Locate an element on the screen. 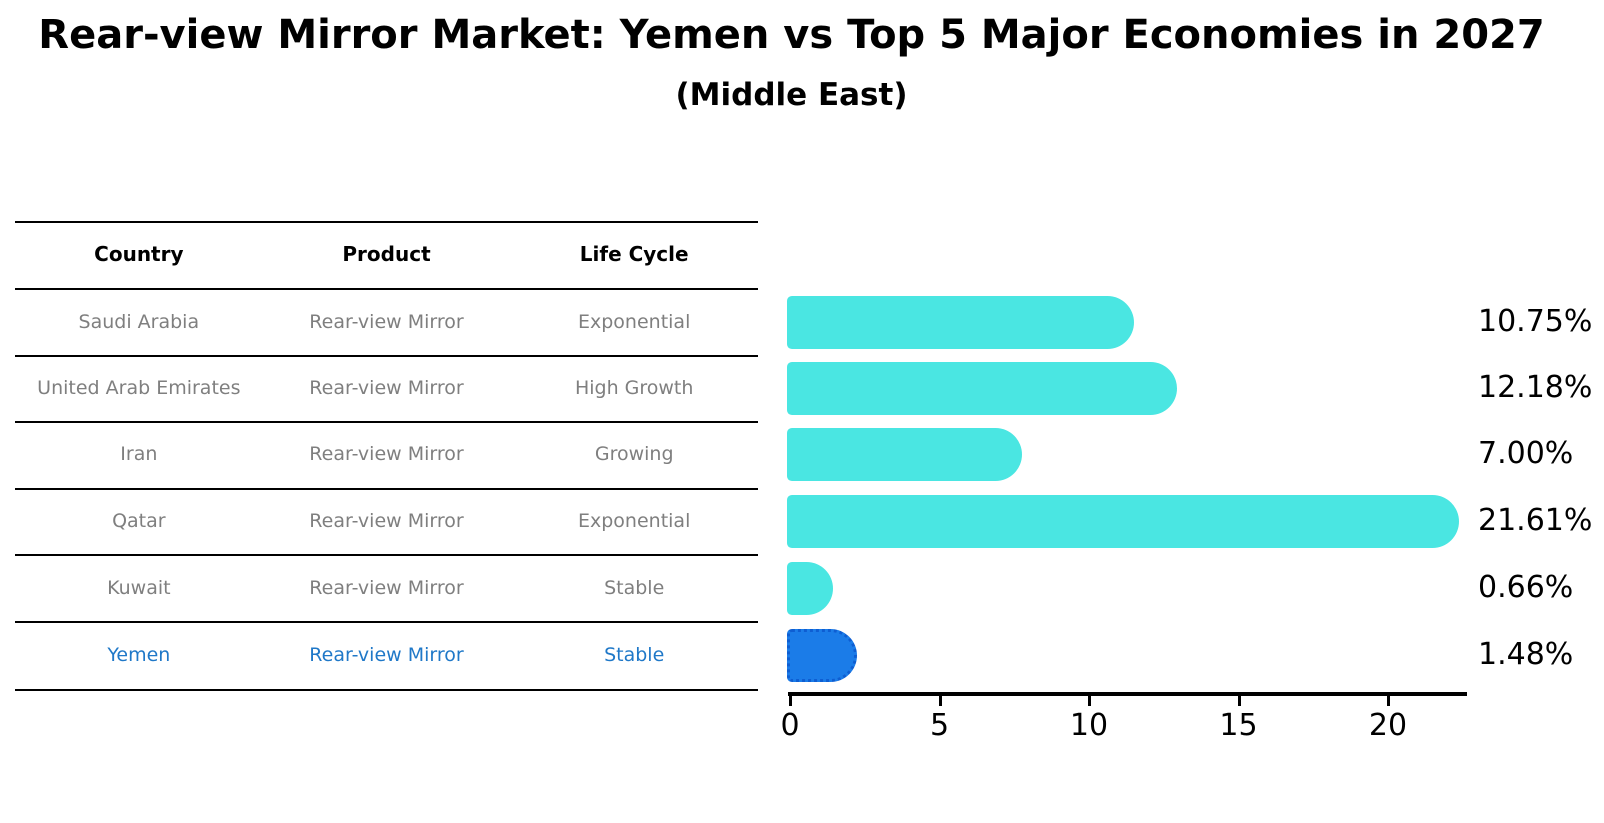 The image size is (1604, 823). country-cell: Saudi Arabia is located at coordinates (139, 322).